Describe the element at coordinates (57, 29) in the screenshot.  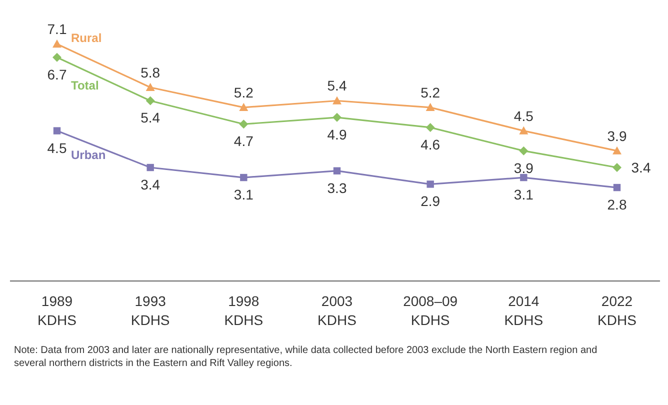
I see `data-label: 7.1` at that location.